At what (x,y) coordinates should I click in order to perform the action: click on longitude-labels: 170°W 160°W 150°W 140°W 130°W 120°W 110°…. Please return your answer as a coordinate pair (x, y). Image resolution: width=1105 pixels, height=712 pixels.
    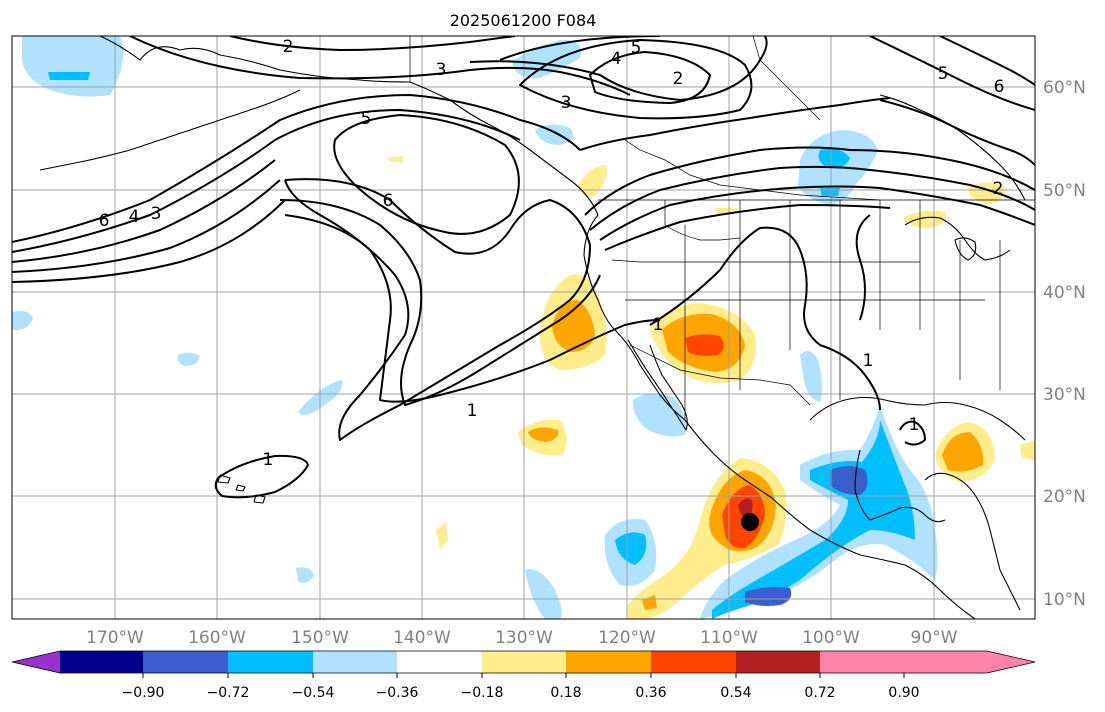
    Looking at the image, I should click on (522, 638).